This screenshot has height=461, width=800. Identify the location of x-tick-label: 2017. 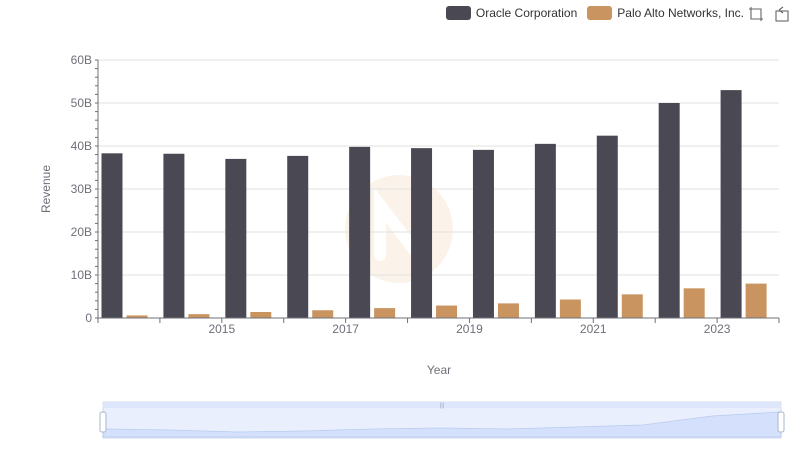
(345, 329).